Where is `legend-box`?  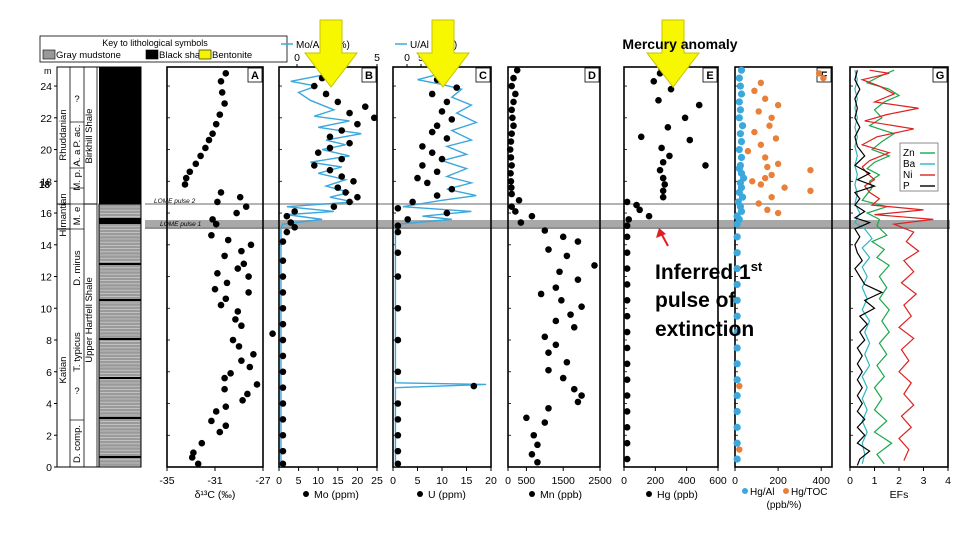 legend-box is located at coordinates (919, 167).